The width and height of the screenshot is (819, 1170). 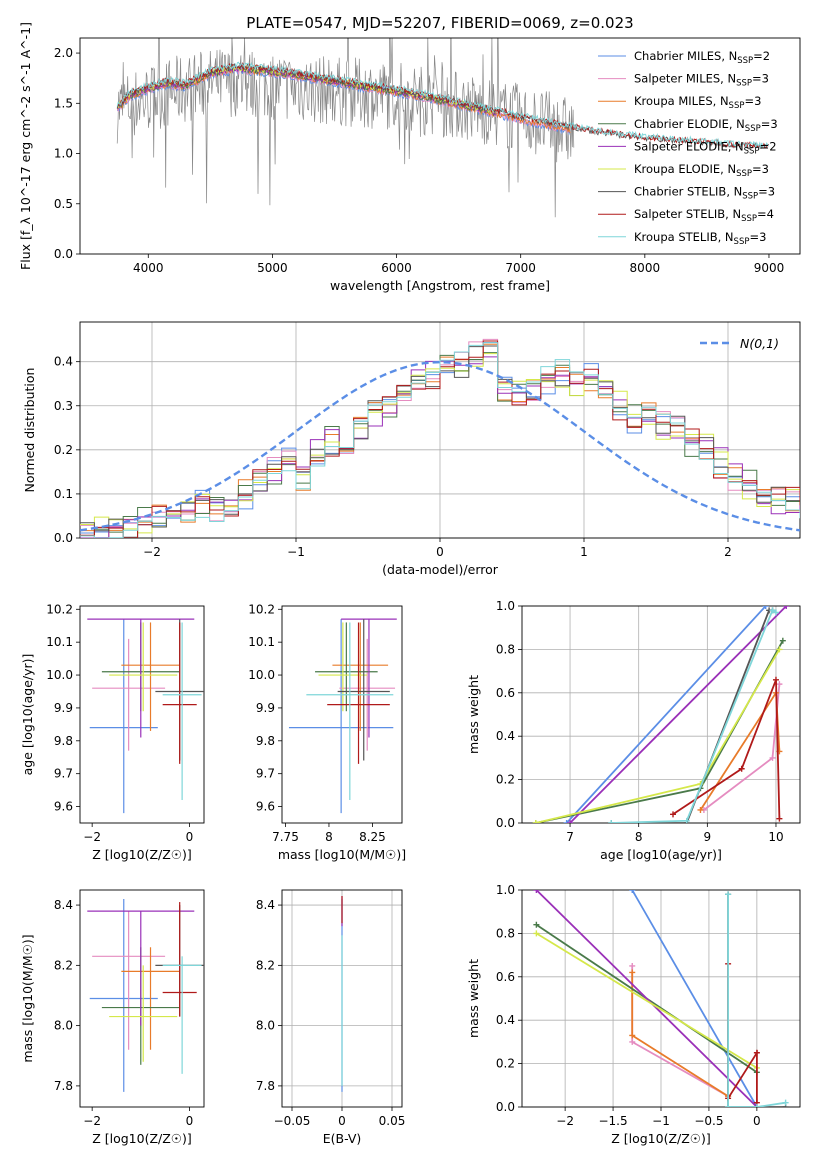 What do you see at coordinates (769, 268) in the screenshot?
I see `x-tick-label: 9000` at bounding box center [769, 268].